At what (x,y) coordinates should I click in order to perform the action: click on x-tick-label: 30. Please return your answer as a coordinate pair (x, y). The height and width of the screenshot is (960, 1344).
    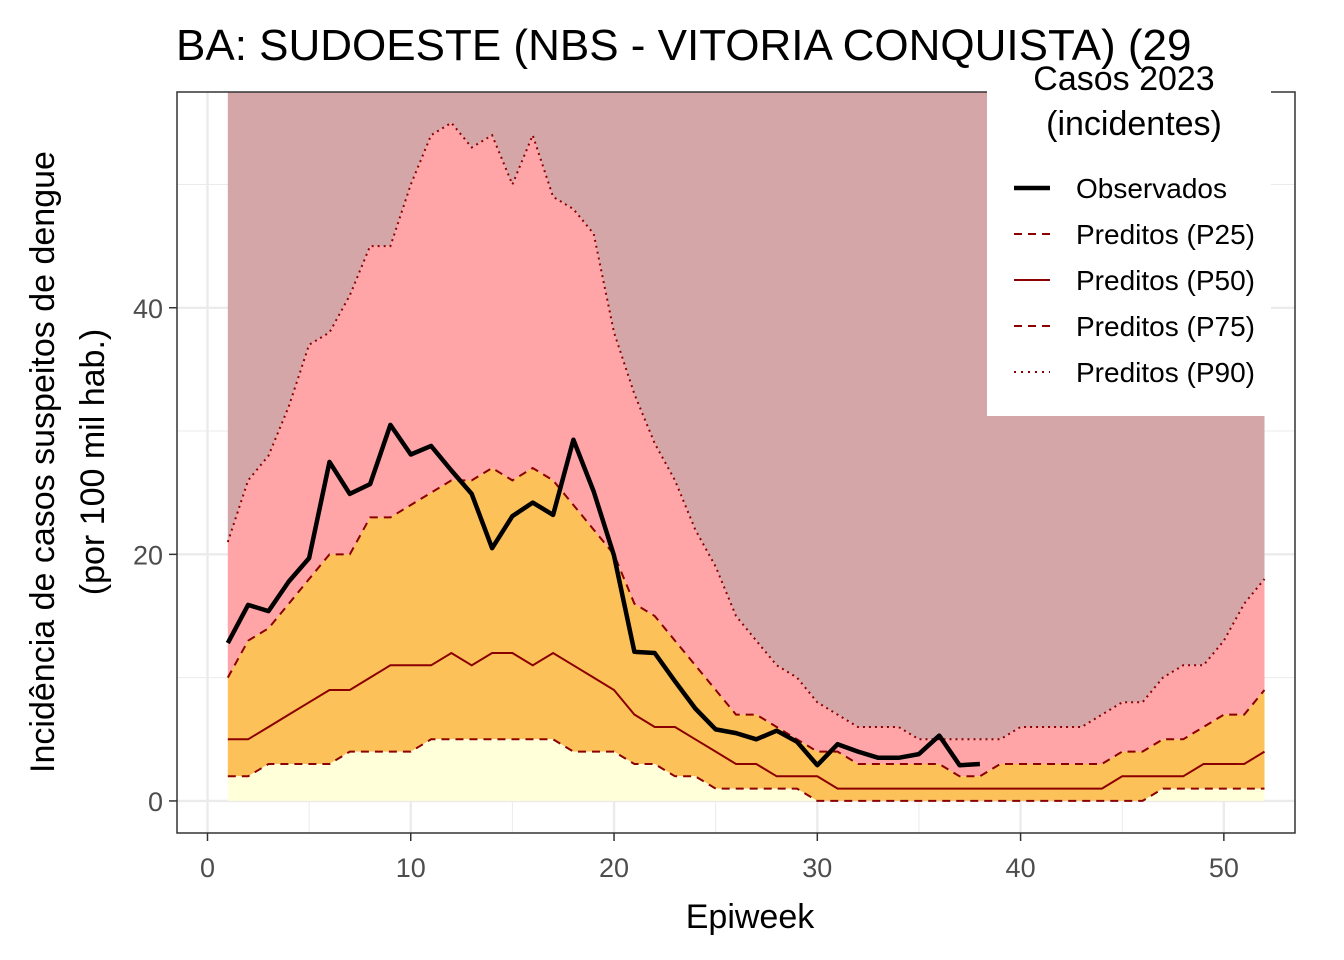
    Looking at the image, I should click on (817, 868).